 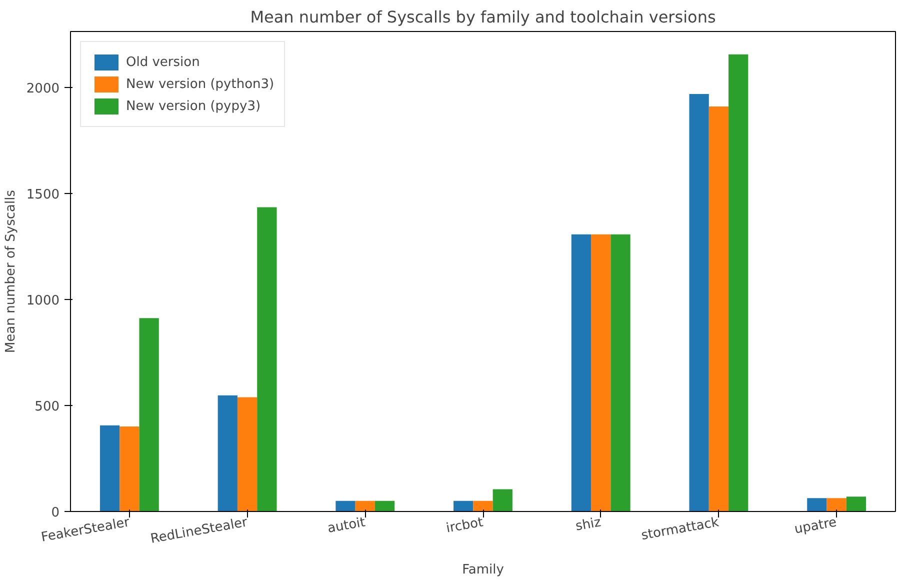 What do you see at coordinates (346, 525) in the screenshot?
I see `x-tick-label: autoit` at bounding box center [346, 525].